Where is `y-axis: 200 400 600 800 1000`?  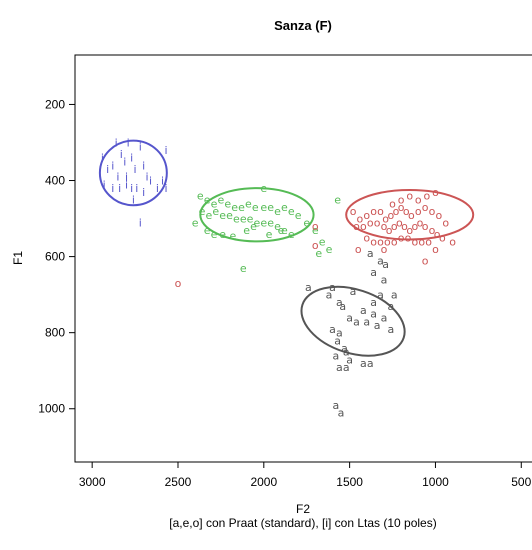
y-axis: 200 400 600 800 1000 is located at coordinates (56, 256).